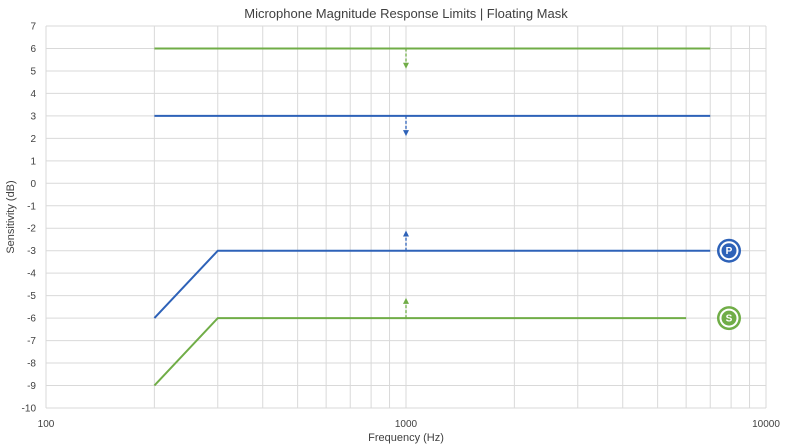  I want to click on y-tick-label: -7, so click(31, 341).